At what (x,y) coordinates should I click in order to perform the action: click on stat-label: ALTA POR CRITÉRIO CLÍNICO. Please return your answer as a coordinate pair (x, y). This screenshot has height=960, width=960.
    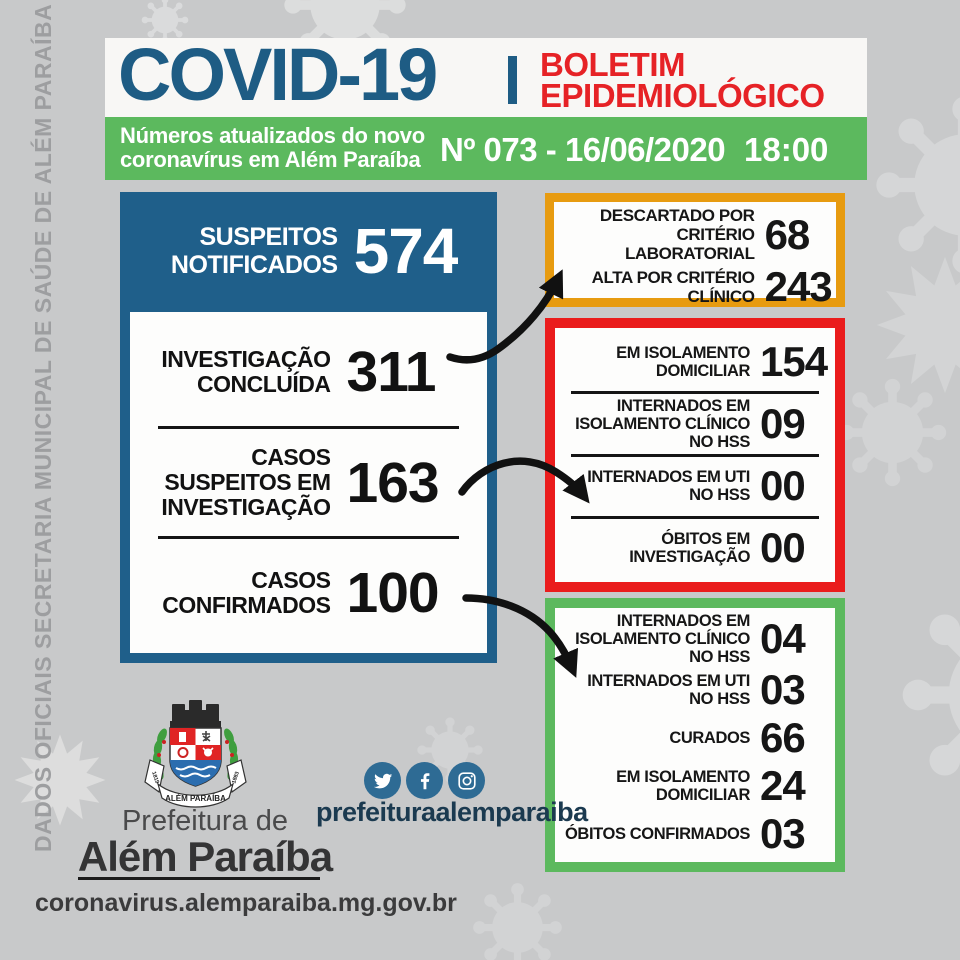
    Looking at the image, I should click on (673, 287).